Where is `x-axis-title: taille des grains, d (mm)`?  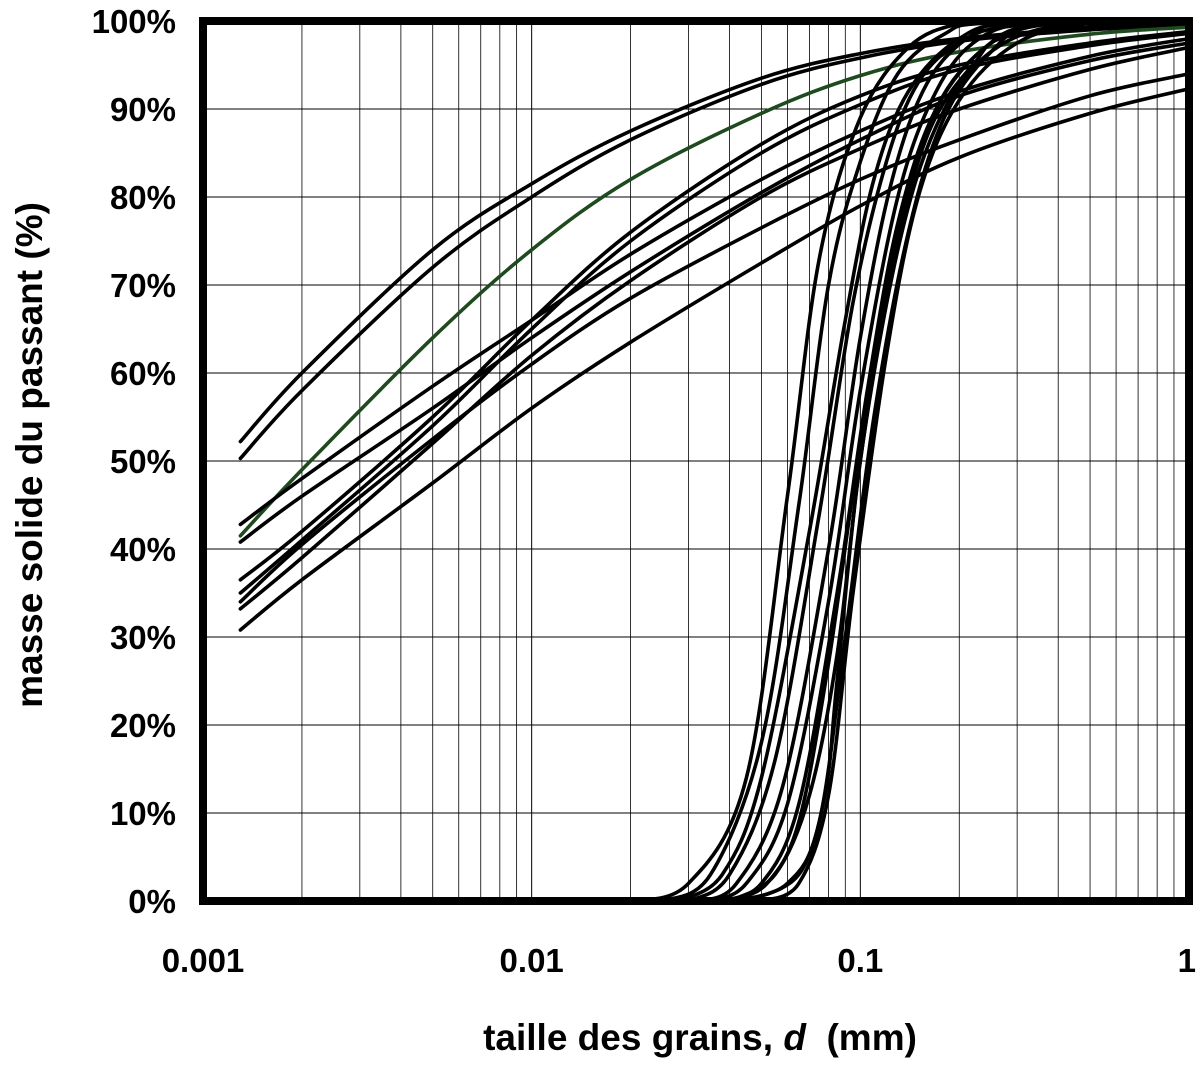
x-axis-title: taille des grains, d (mm) is located at coordinates (700, 1037).